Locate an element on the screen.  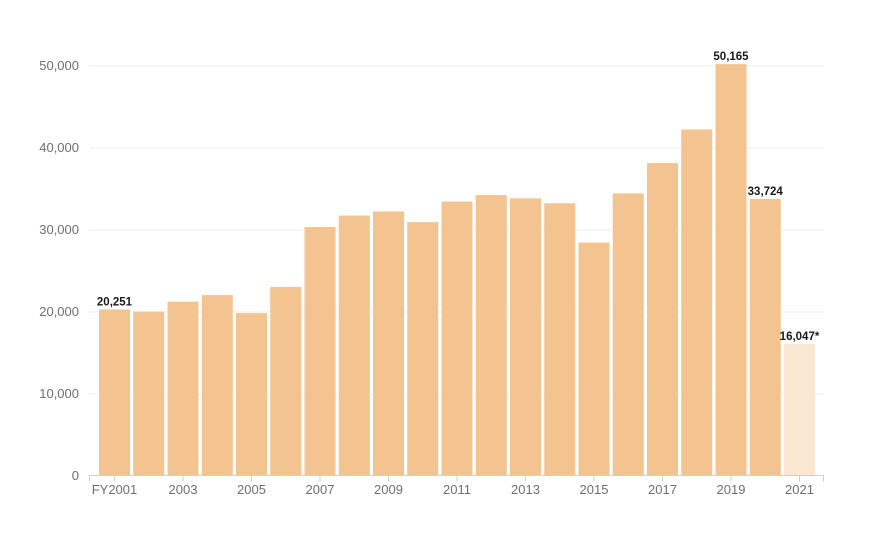
y-tick-label: 50,000 is located at coordinates (59, 65).